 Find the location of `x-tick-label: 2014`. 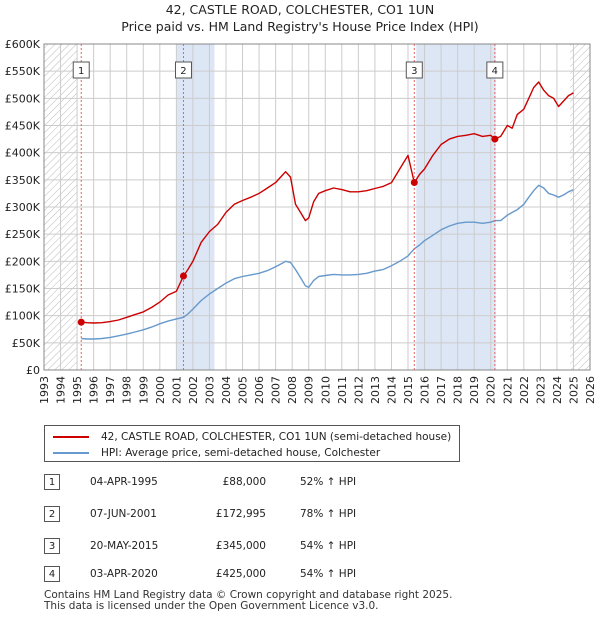

x-tick-label: 2014 is located at coordinates (391, 390).